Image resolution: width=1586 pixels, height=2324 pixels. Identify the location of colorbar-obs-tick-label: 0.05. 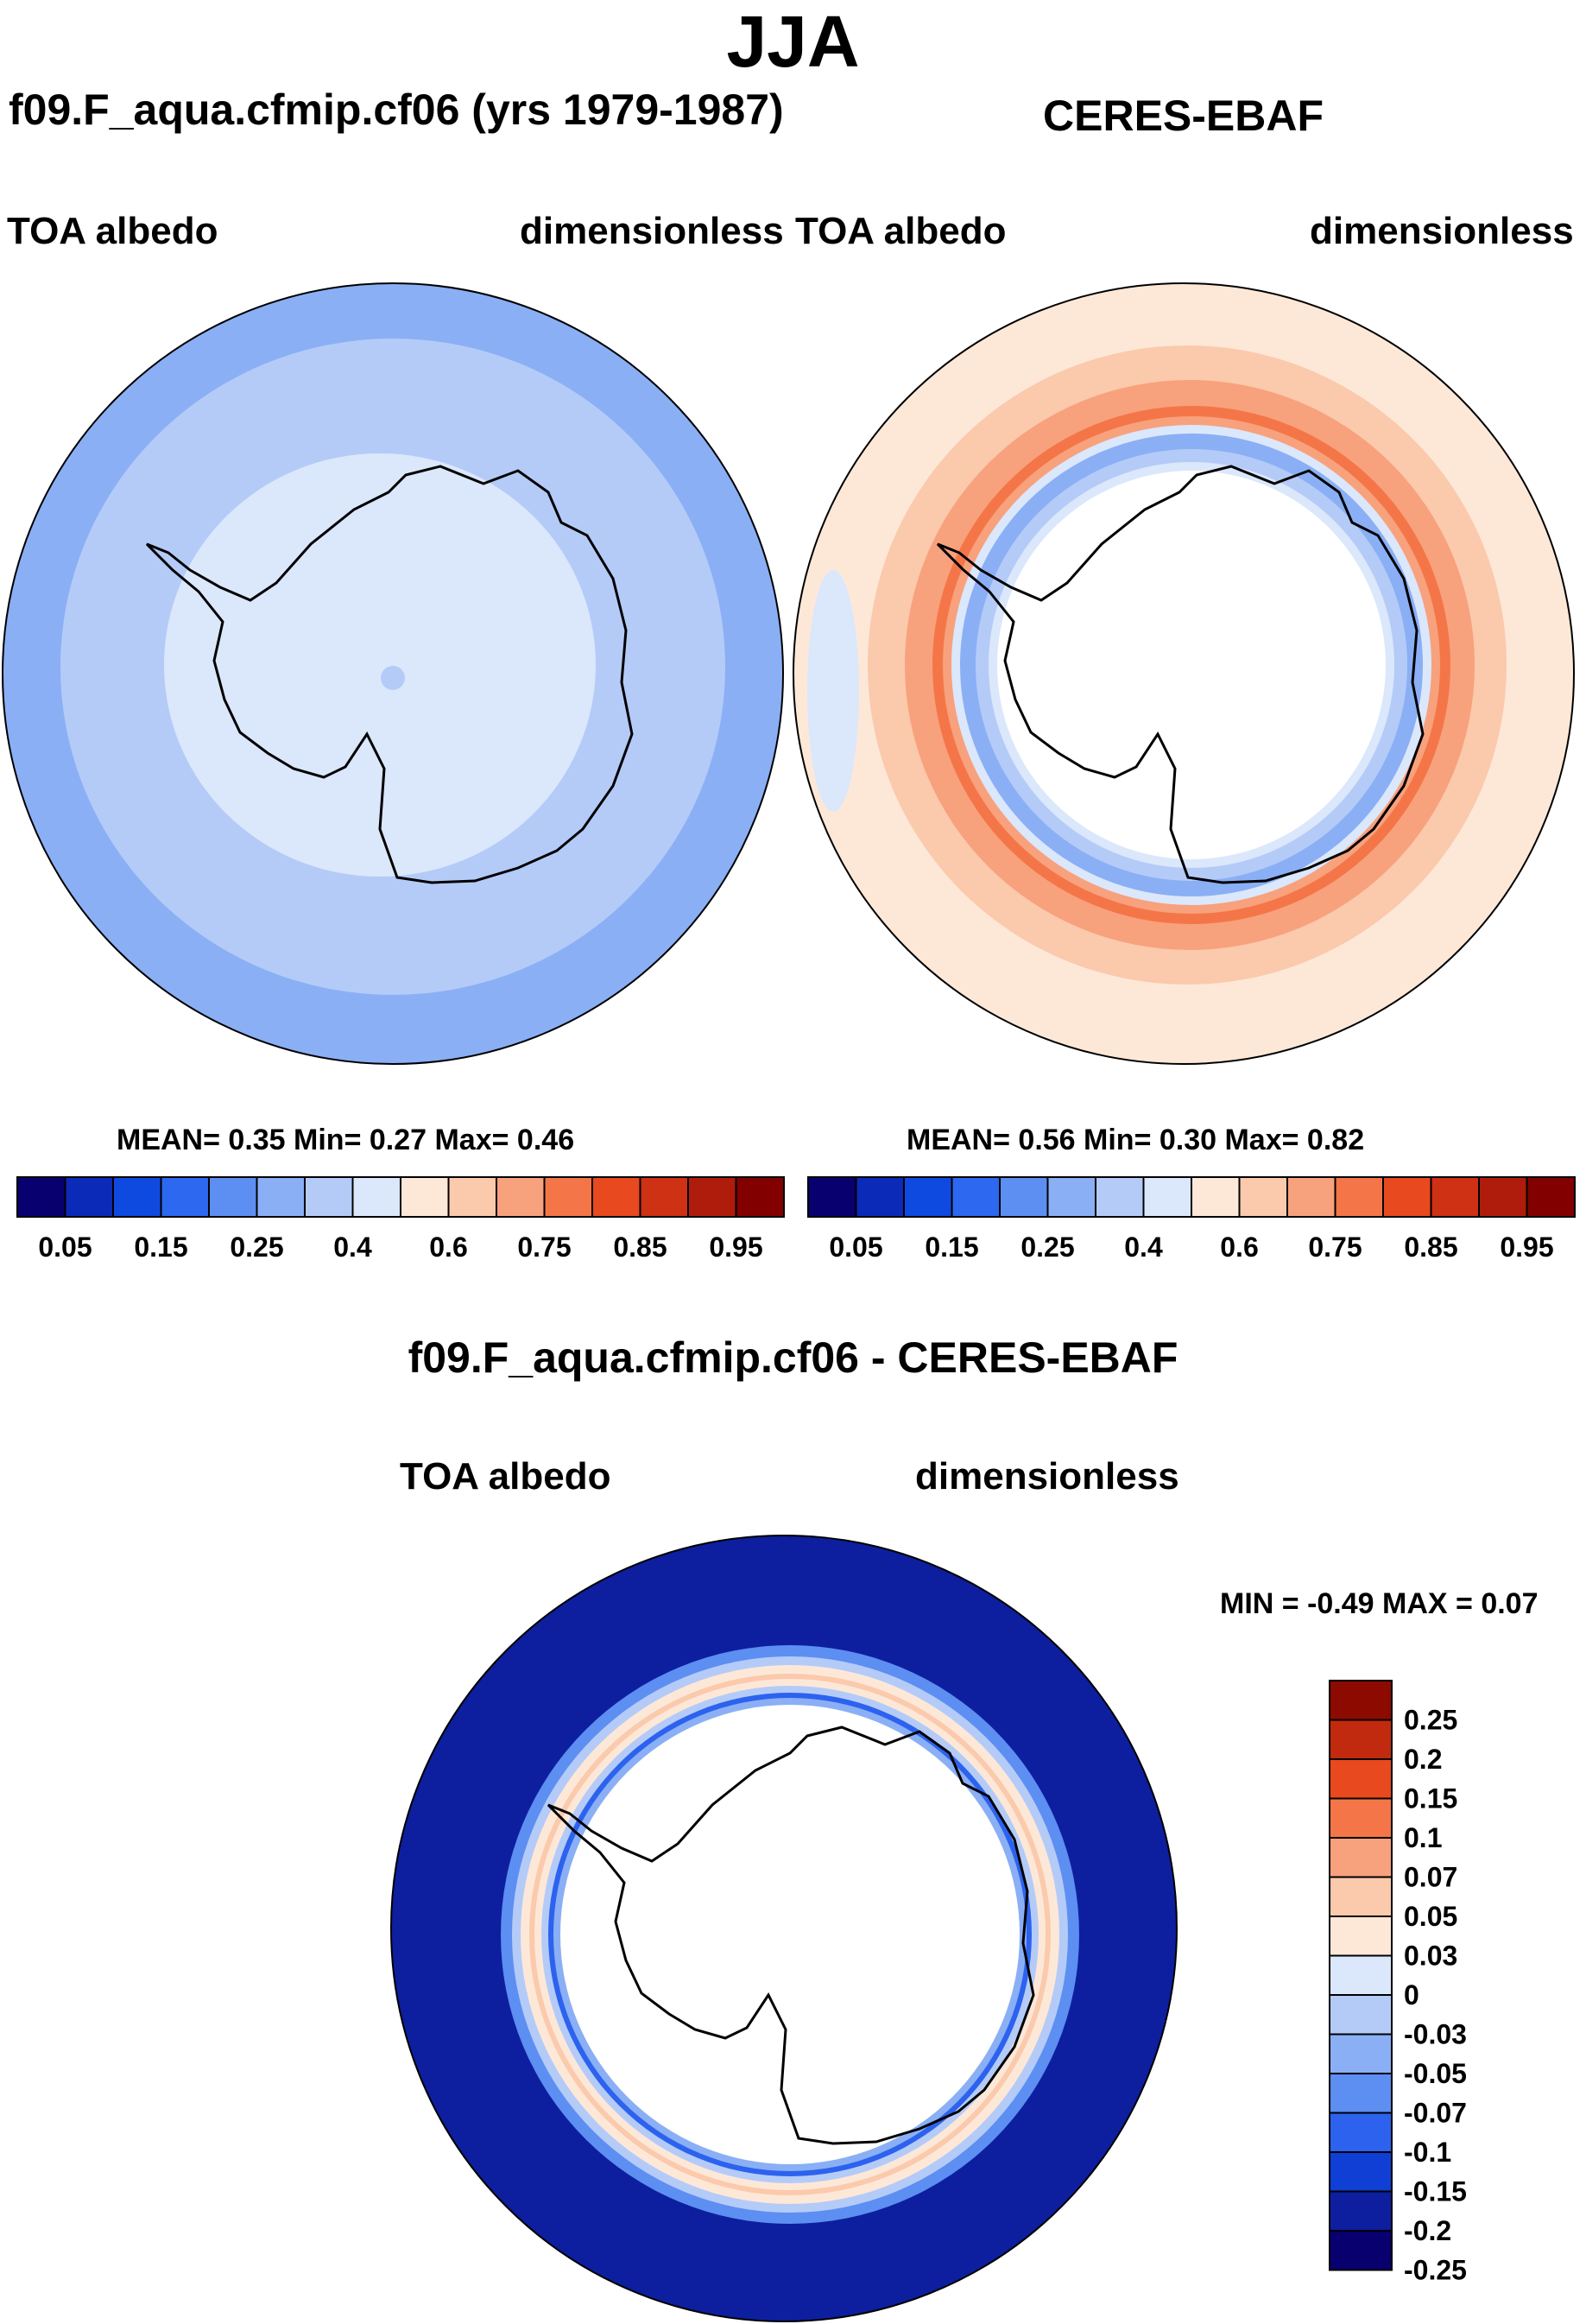
(855, 1247).